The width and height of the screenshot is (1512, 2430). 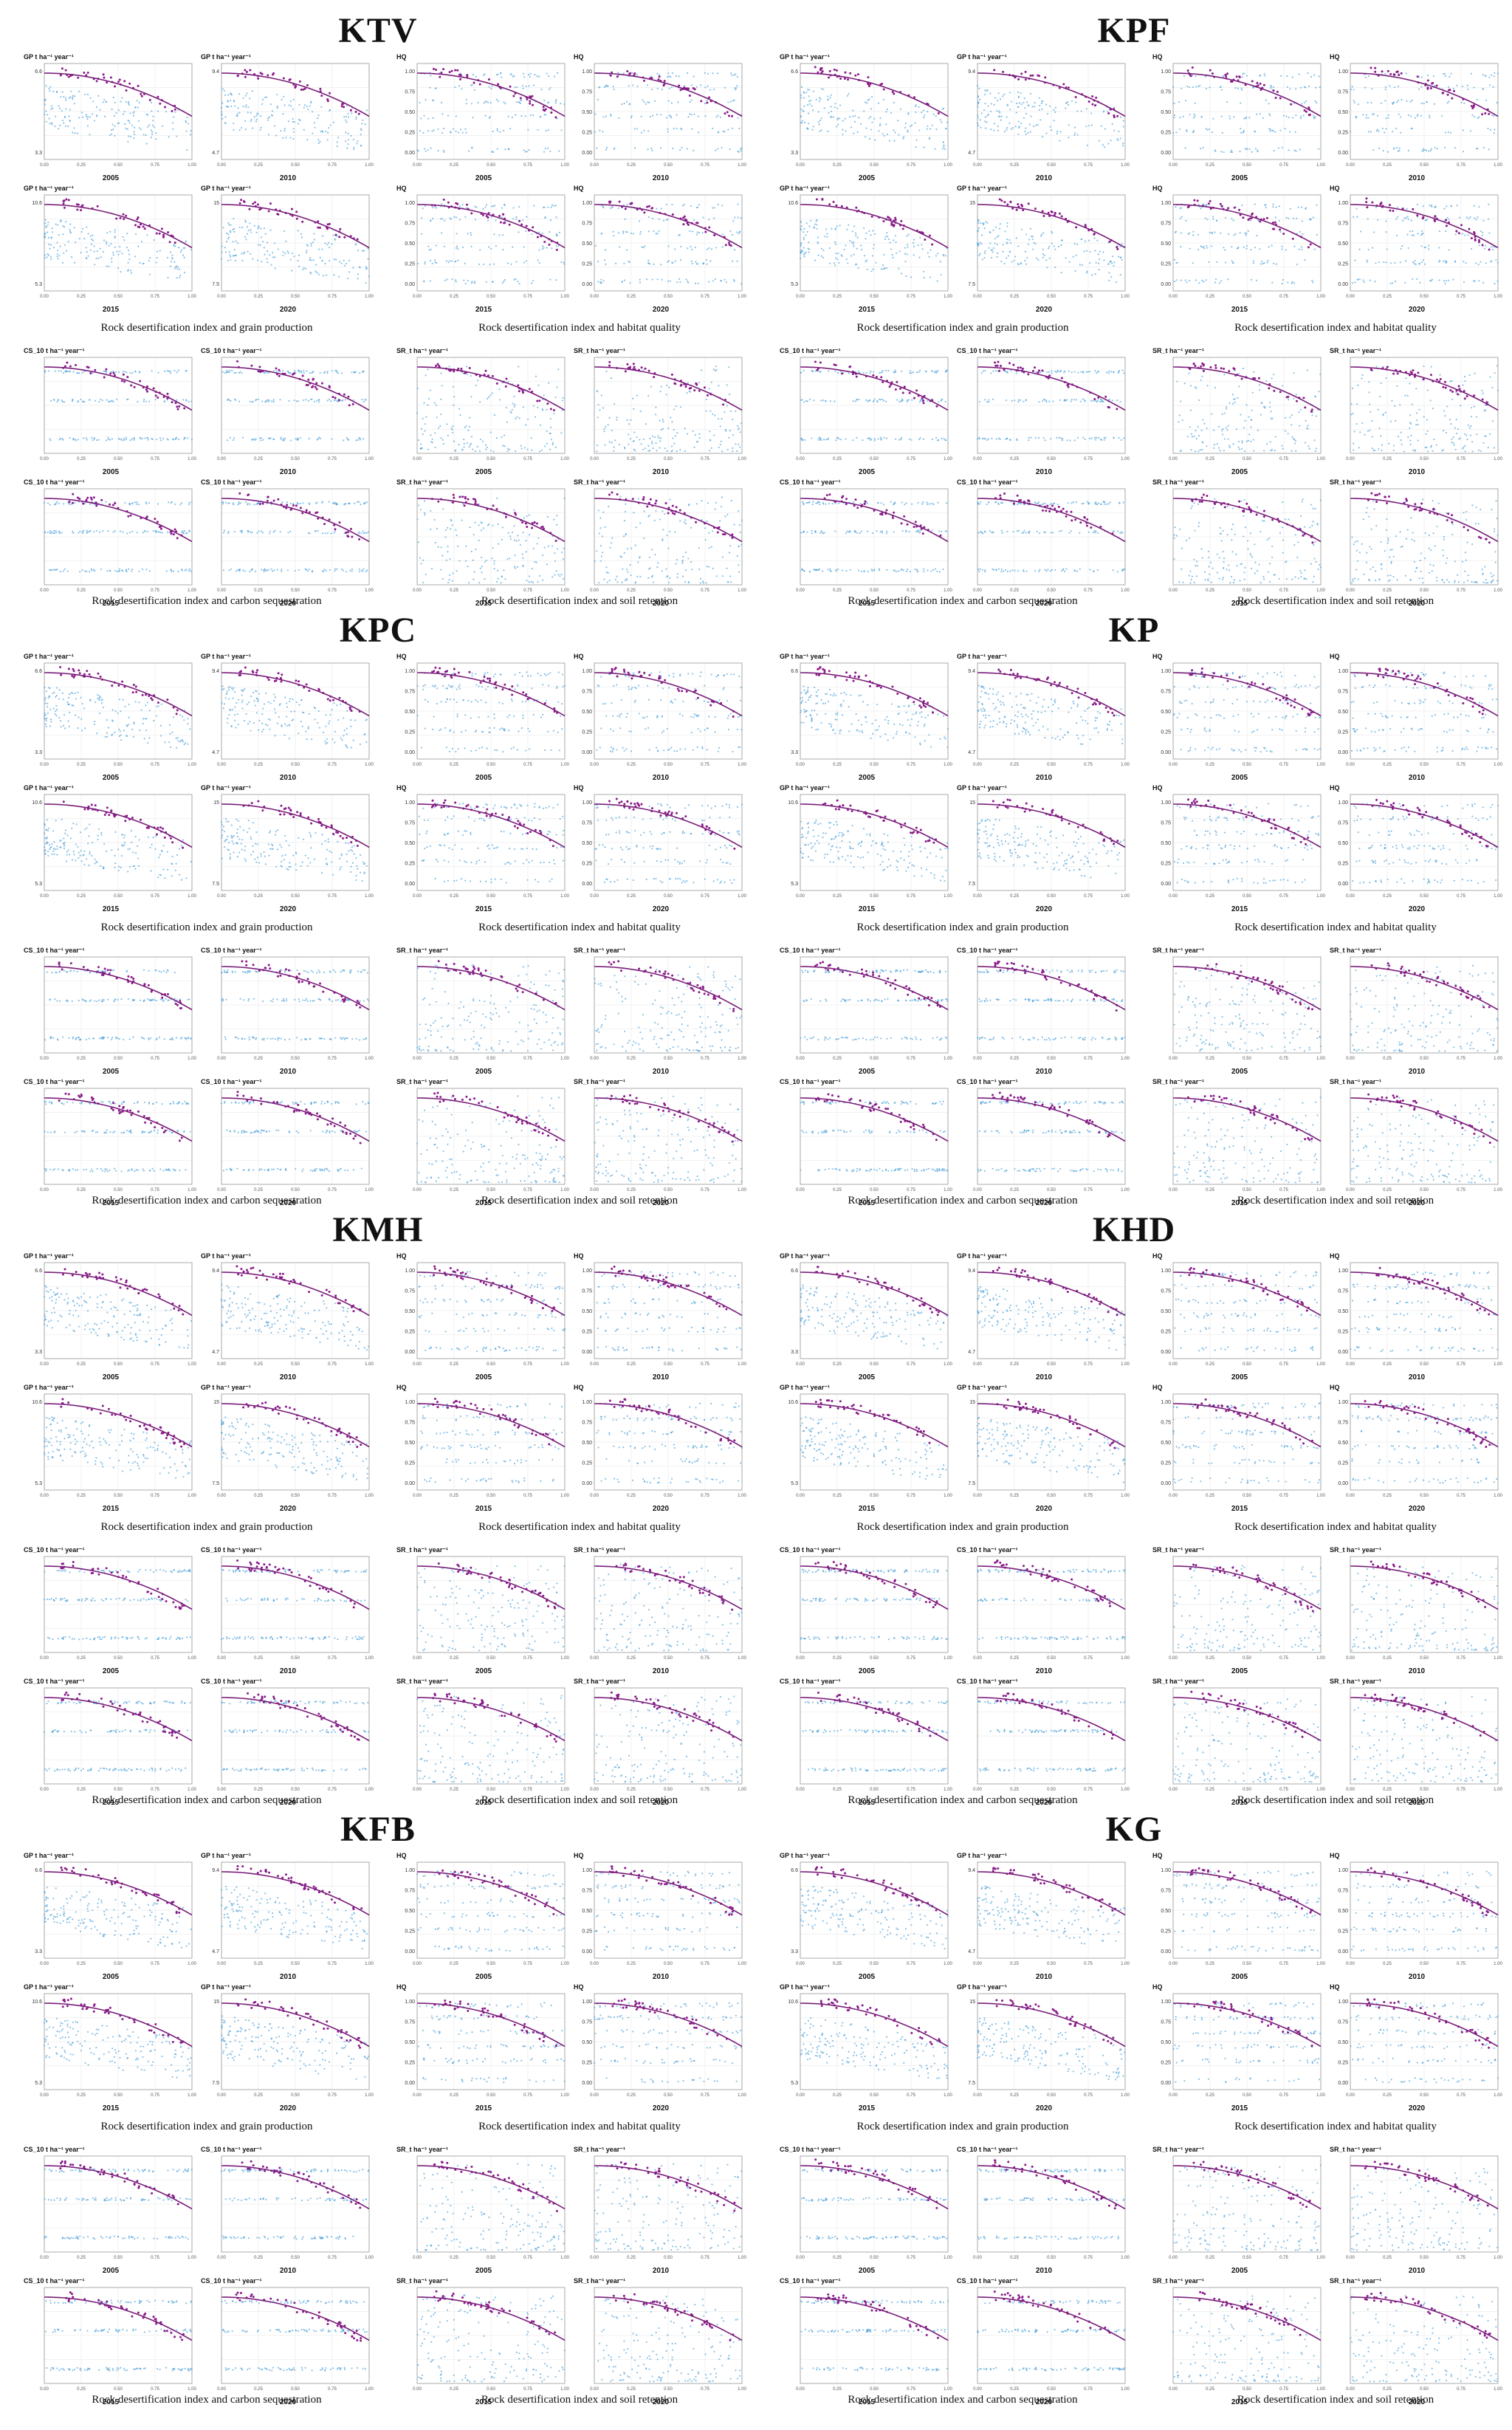 What do you see at coordinates (660, 178) in the screenshot?
I see `panel-year: 2010` at bounding box center [660, 178].